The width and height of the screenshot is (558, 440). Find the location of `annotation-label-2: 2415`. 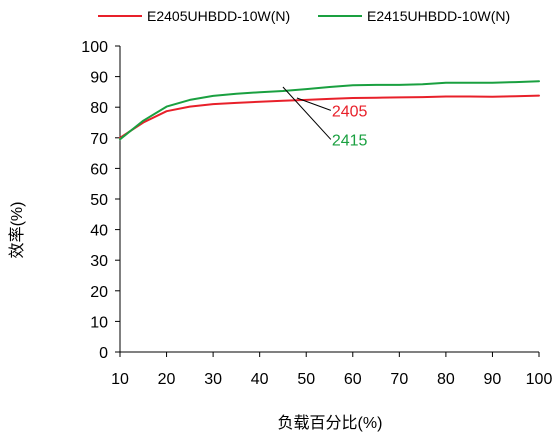

annotation-label-2: 2415 is located at coordinates (350, 140).